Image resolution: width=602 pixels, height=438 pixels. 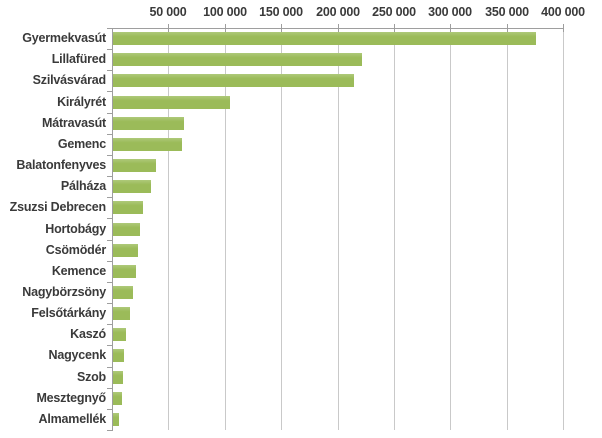 I want to click on category-axis-label: Zsuzsi Debrecen, so click(x=58, y=207).